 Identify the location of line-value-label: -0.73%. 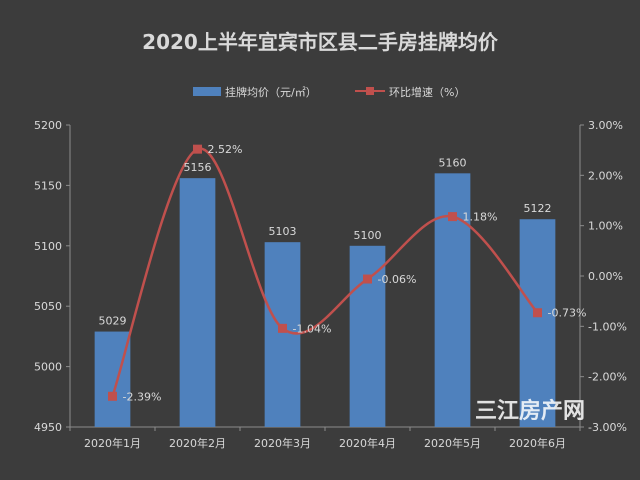
(567, 313).